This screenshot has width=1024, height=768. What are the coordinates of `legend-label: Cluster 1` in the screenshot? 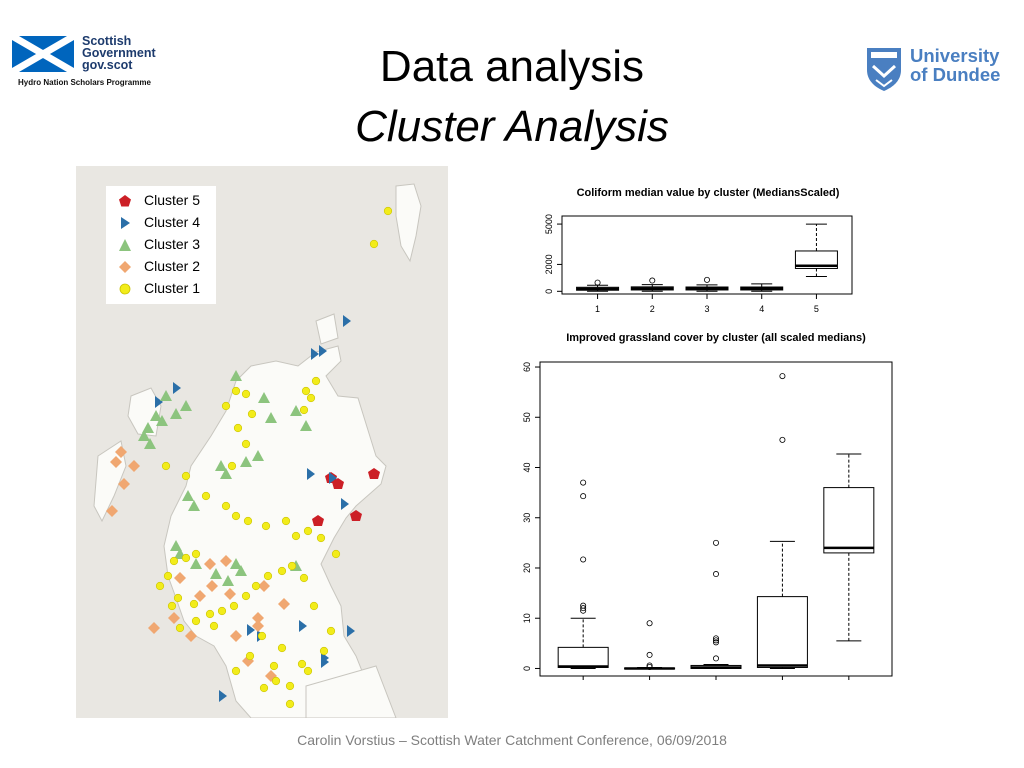 It's located at (172, 288).